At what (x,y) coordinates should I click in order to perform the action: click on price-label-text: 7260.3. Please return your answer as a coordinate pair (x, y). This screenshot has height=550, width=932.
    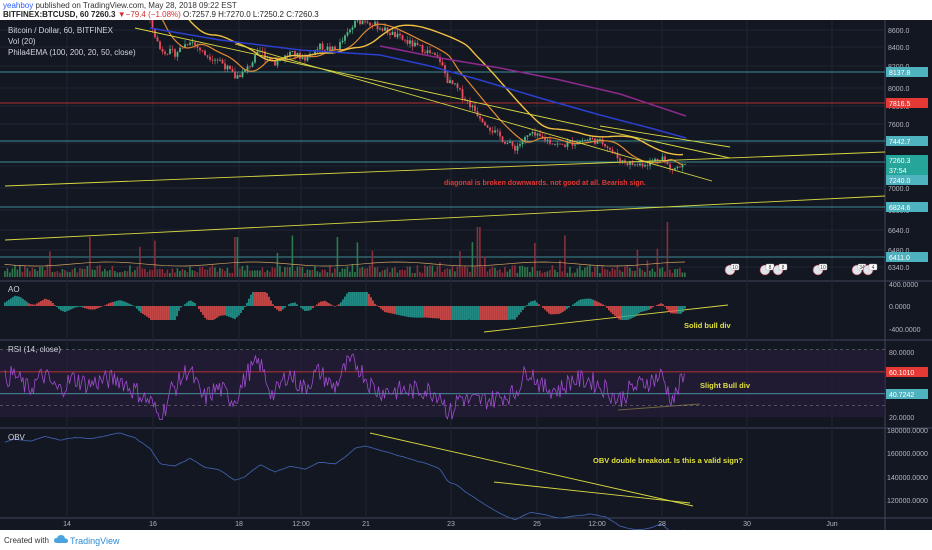
    Looking at the image, I should click on (900, 161).